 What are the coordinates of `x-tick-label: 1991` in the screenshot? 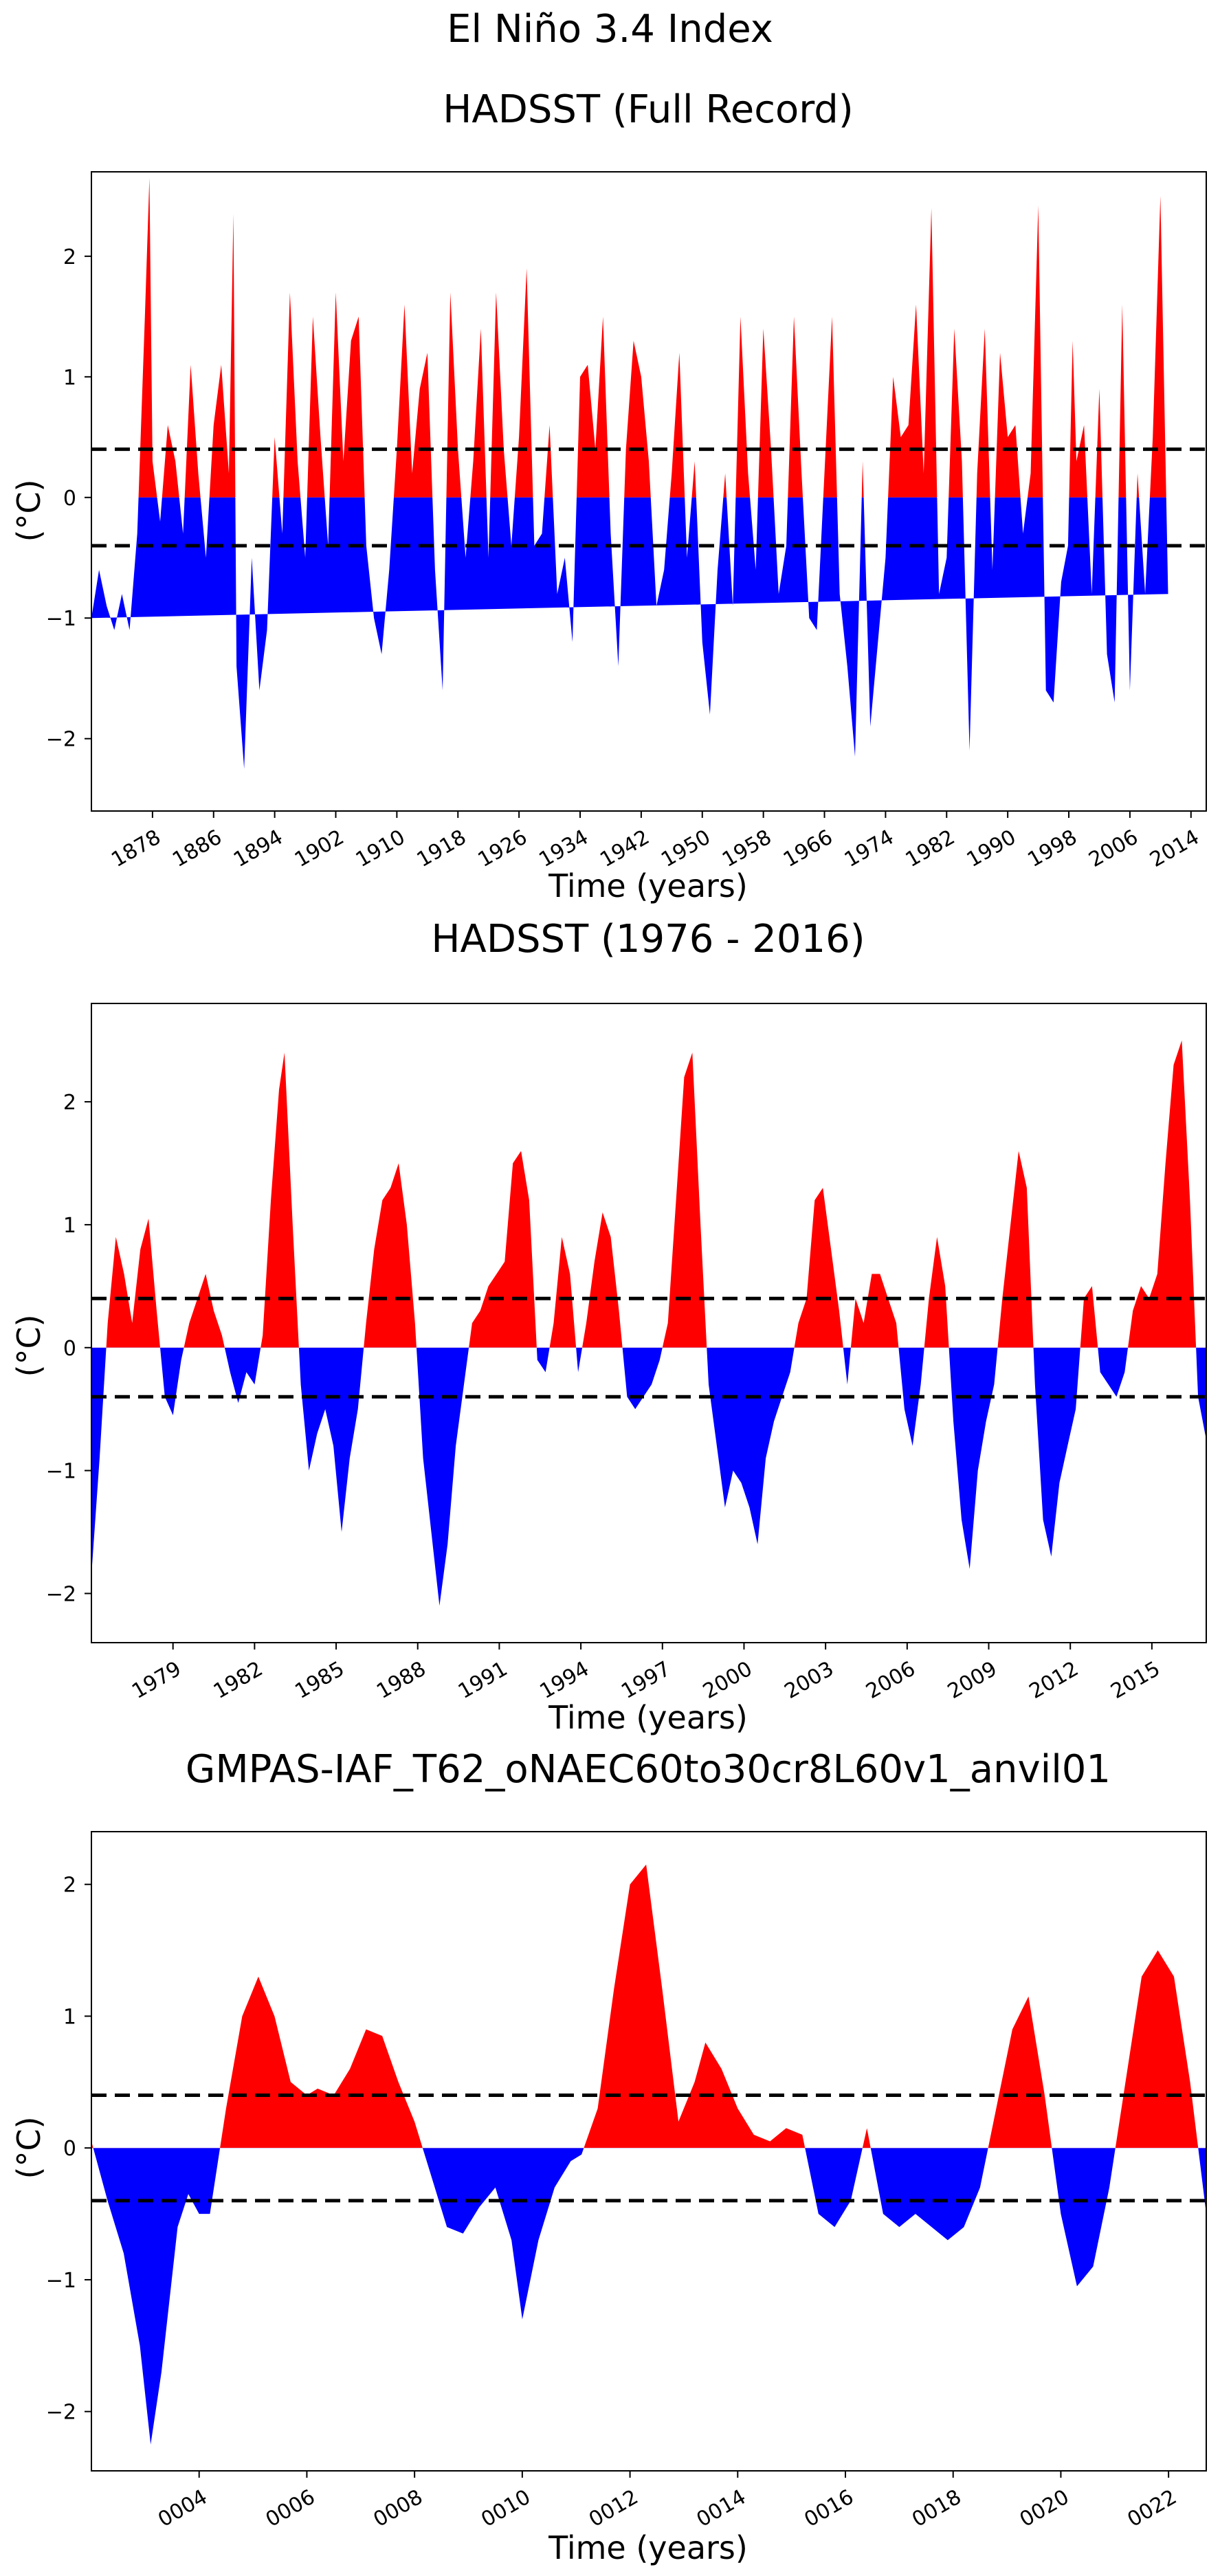 It's located at (483, 1680).